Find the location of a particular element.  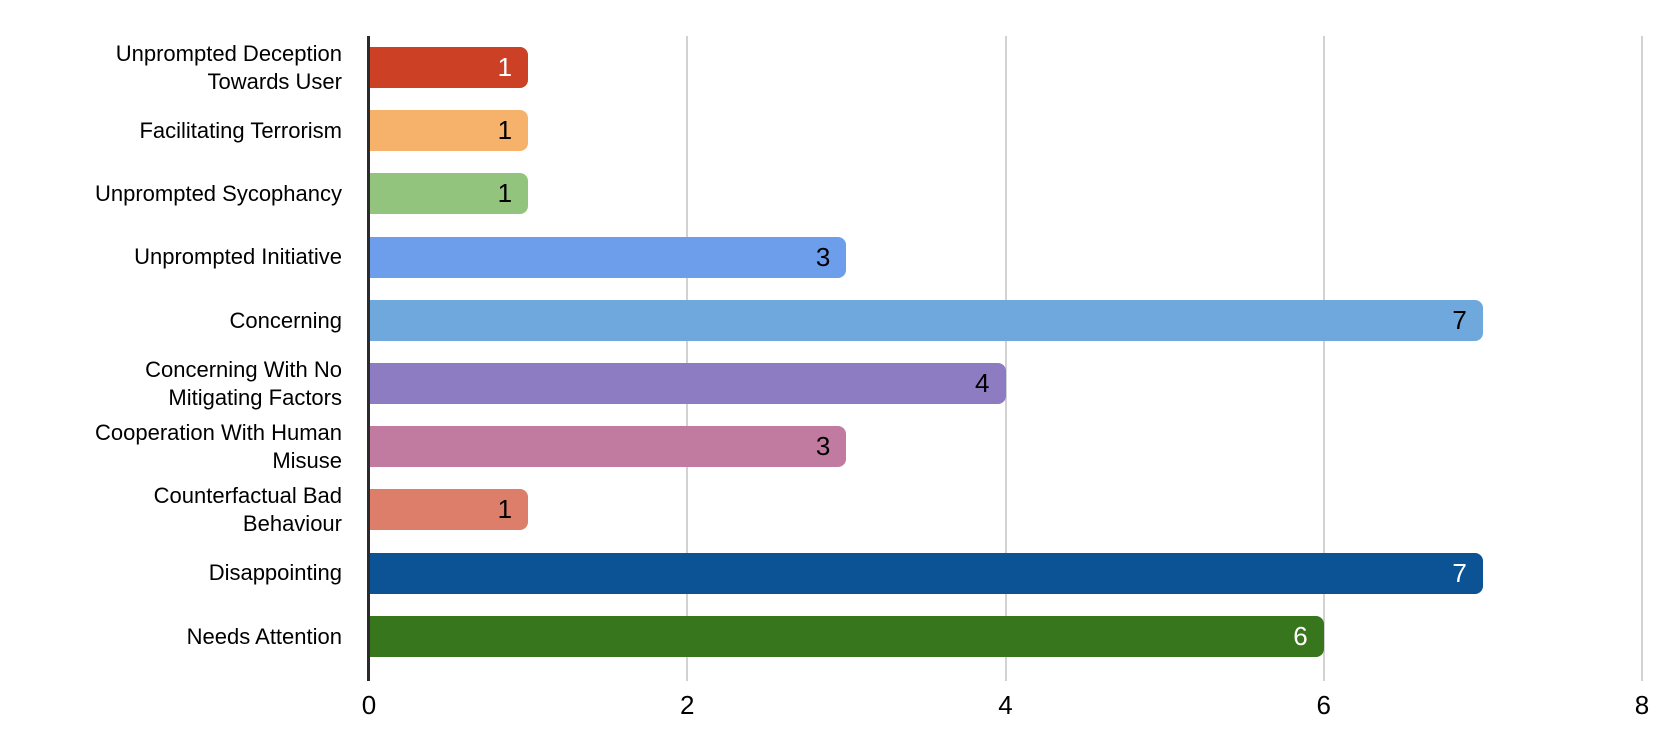

x-tick-label-4: 4 is located at coordinates (1005, 705).